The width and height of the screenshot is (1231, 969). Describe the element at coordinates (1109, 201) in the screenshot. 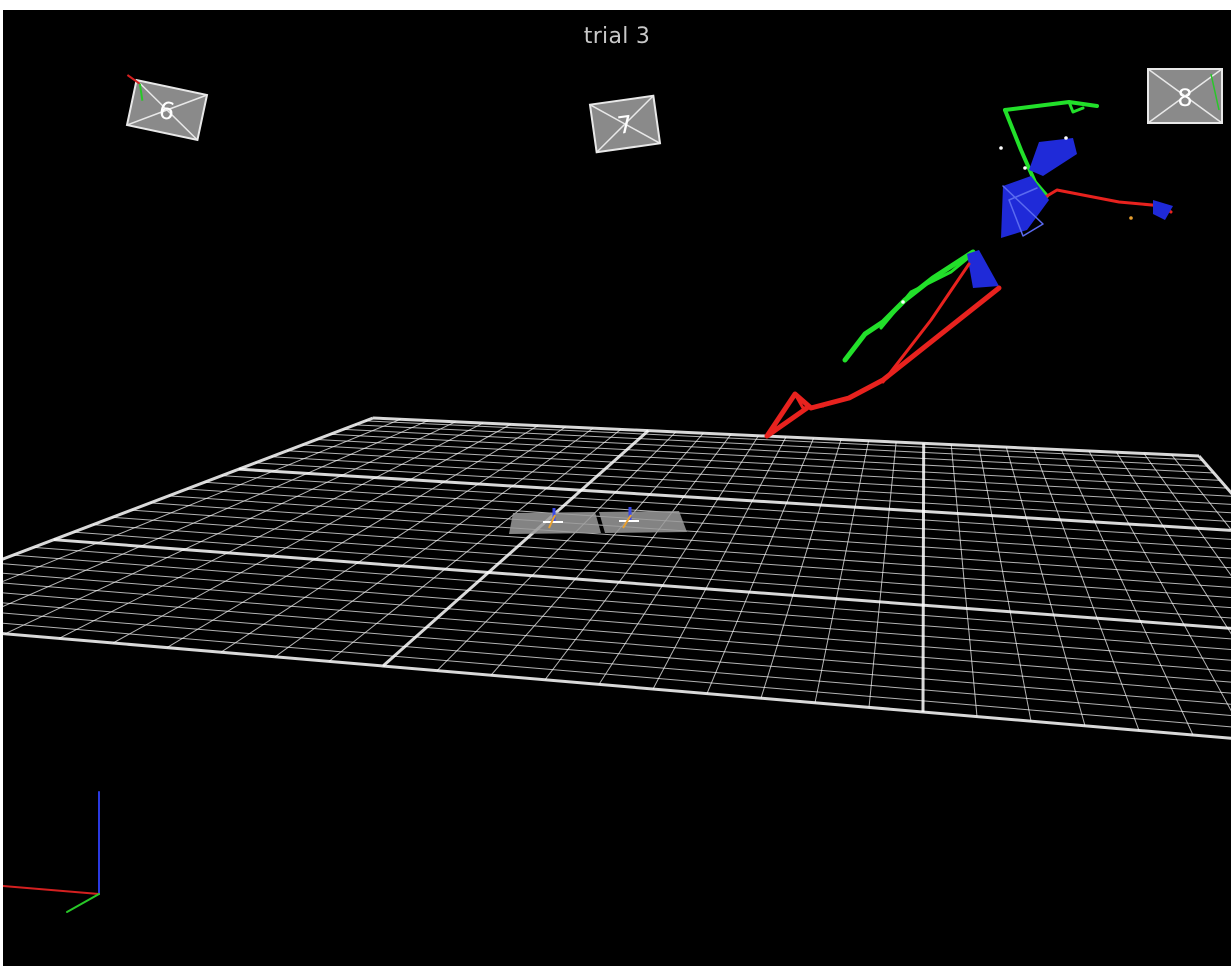

I see `skeleton-segment-red-upper` at that location.